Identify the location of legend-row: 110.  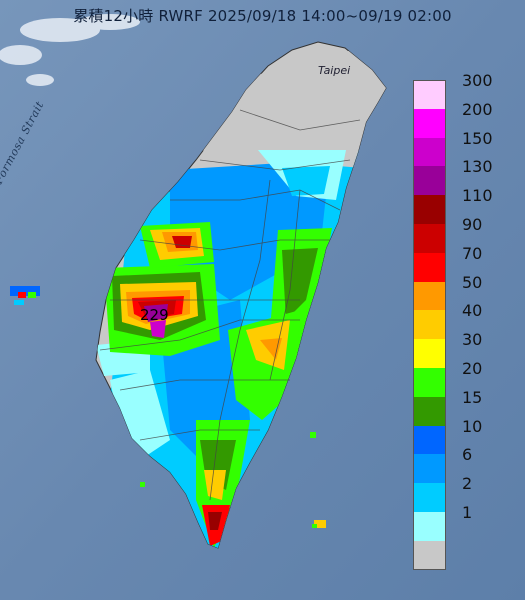
(467, 205).